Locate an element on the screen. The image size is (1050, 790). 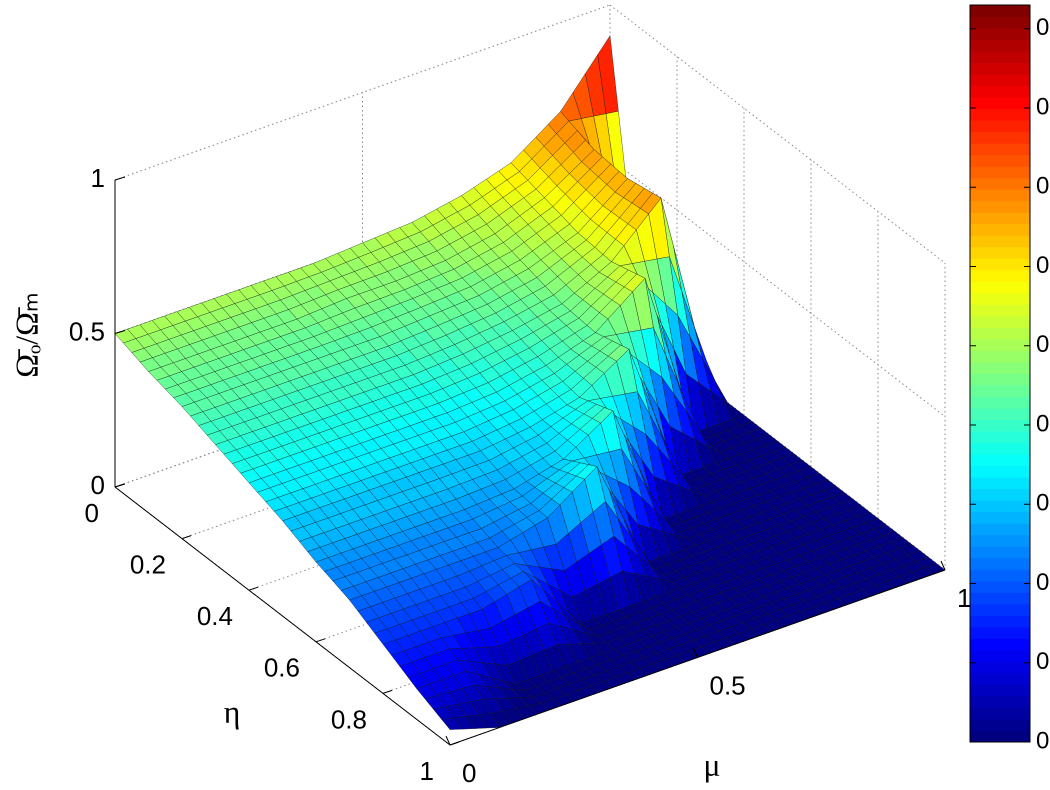
z-tick-label: 0 is located at coordinates (98, 485).